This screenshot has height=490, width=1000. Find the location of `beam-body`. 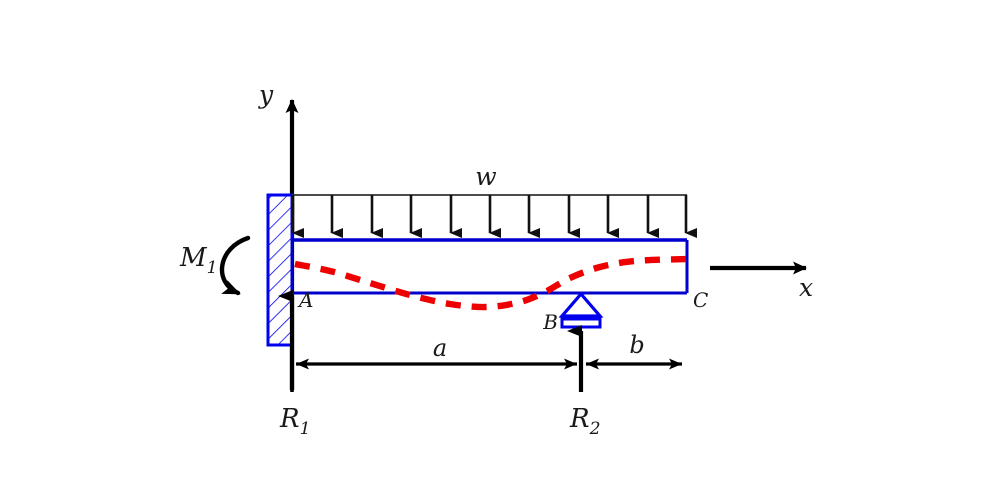

beam-body is located at coordinates (489, 266).